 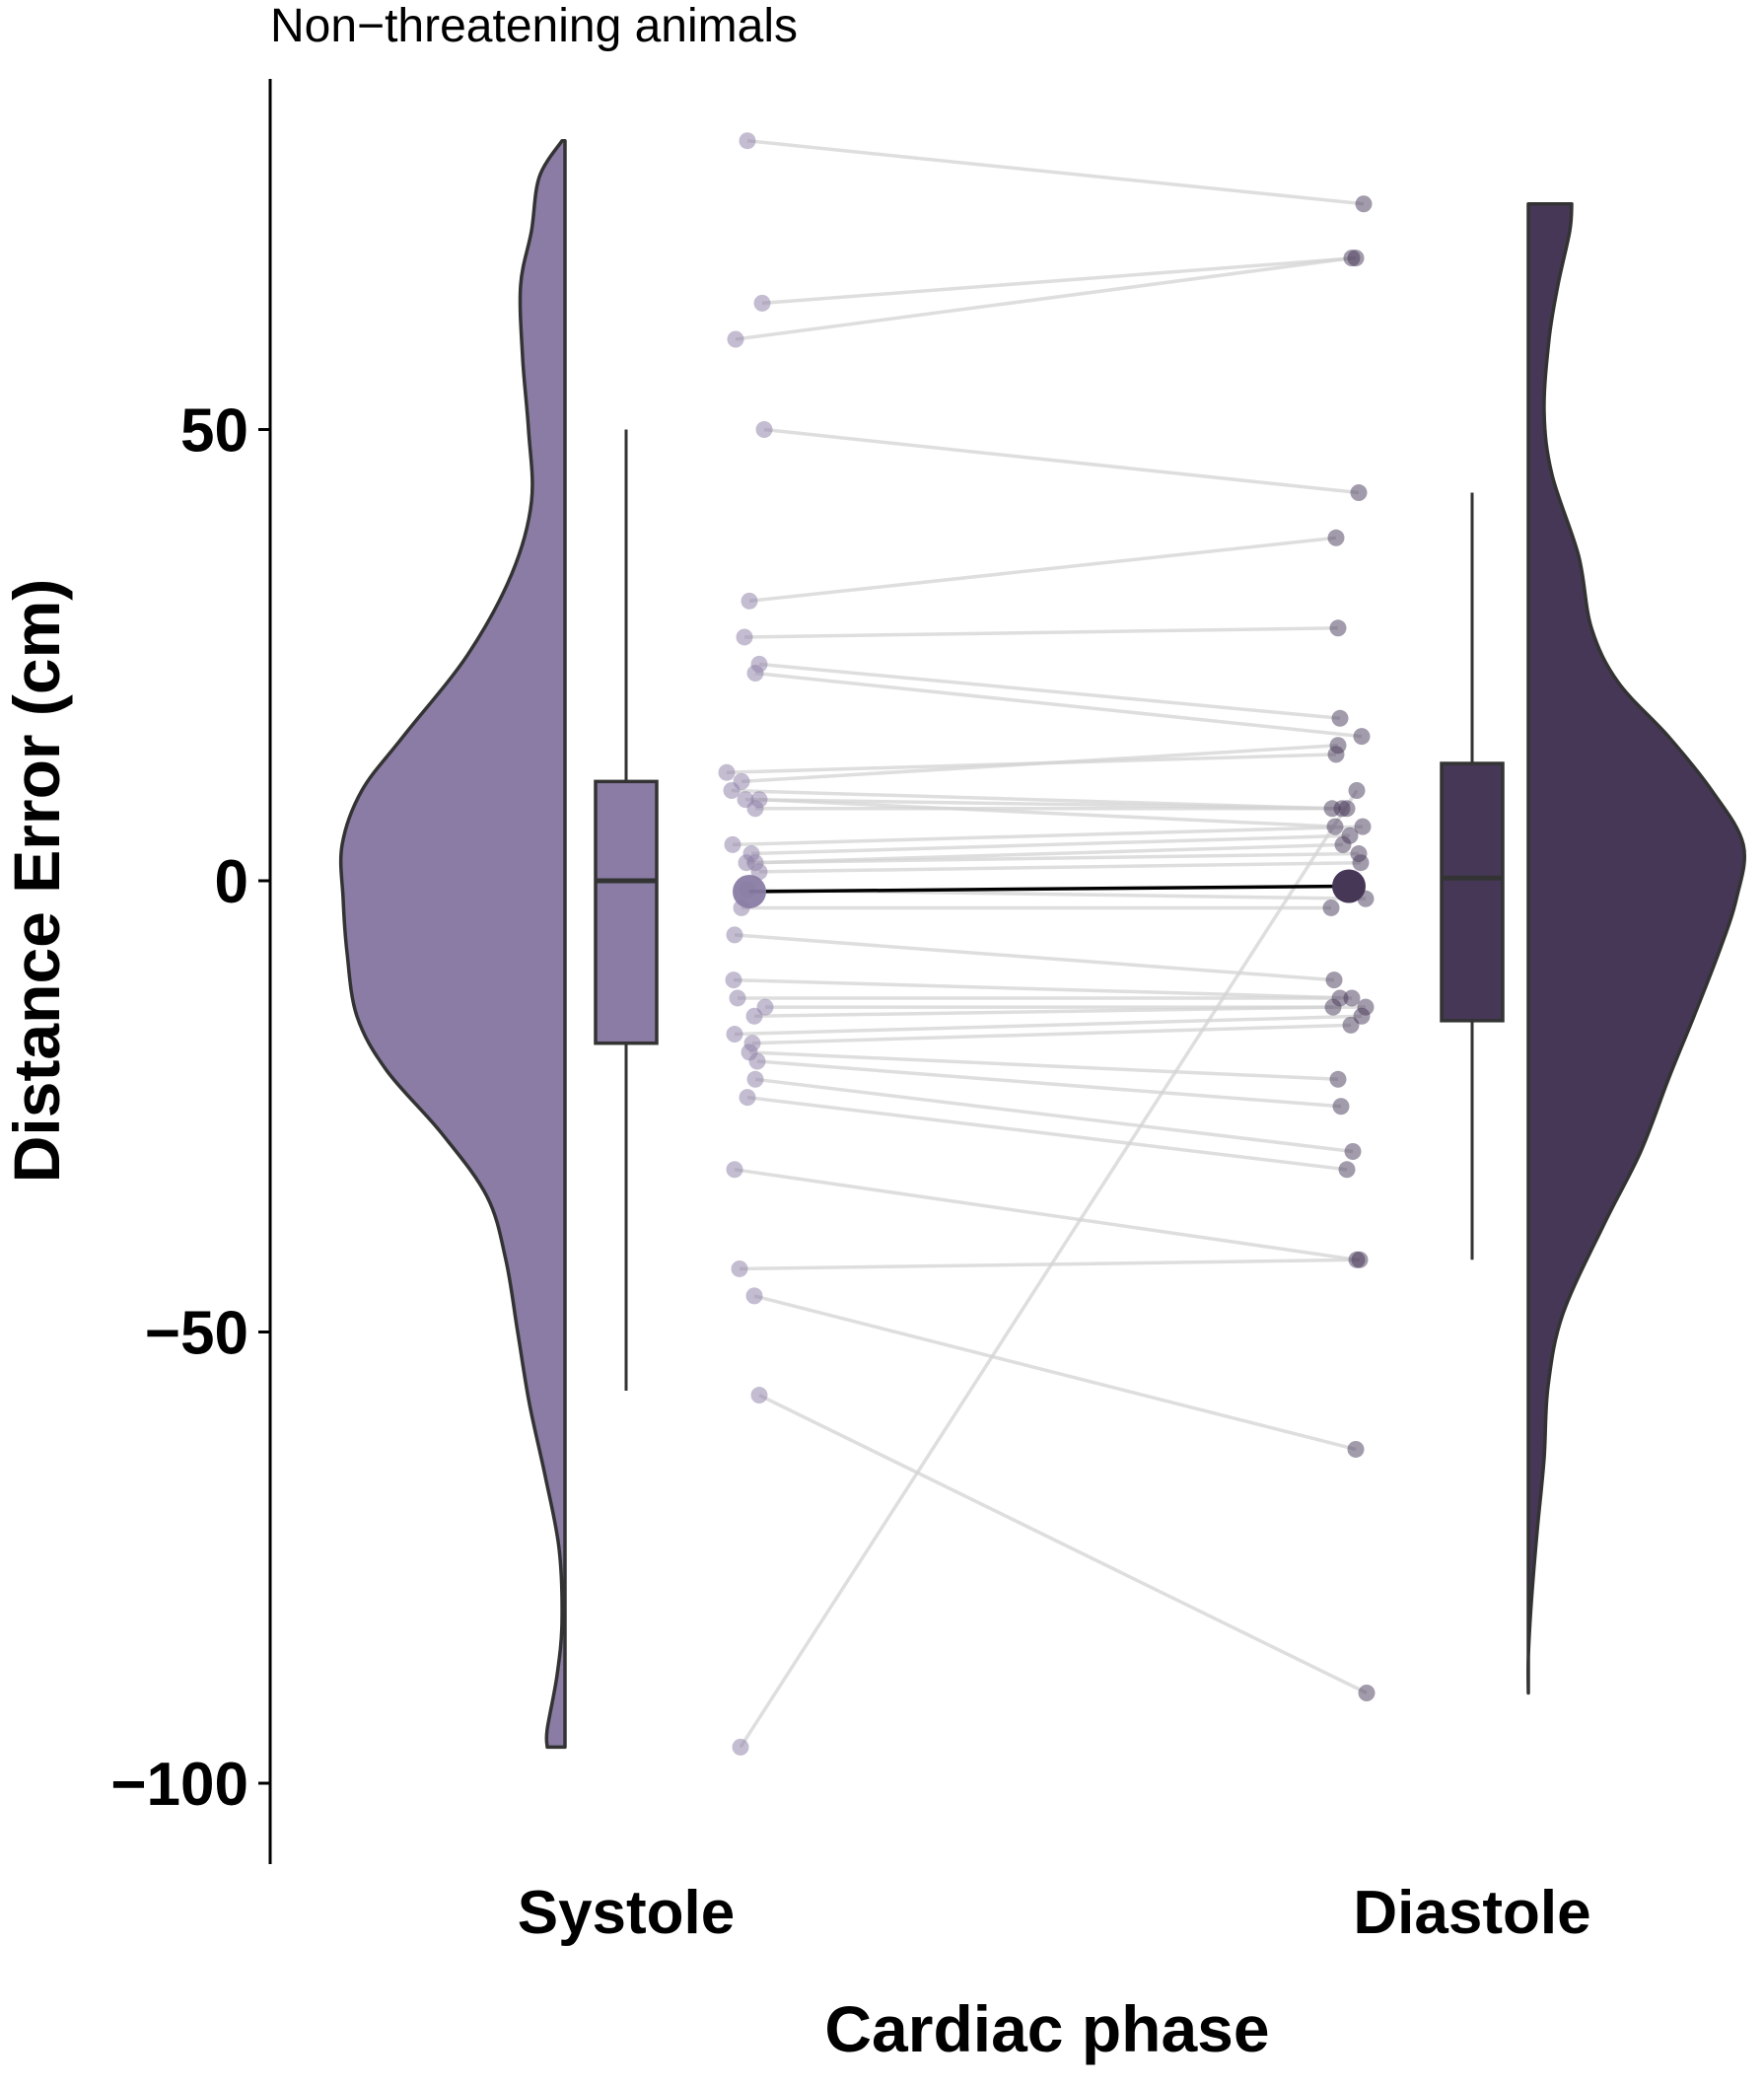 What do you see at coordinates (1637, 948) in the screenshot?
I see `violin-diastole` at bounding box center [1637, 948].